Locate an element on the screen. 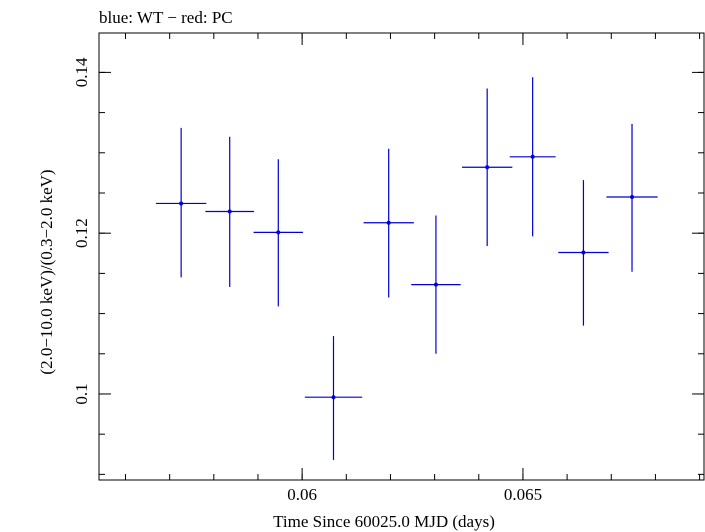  y-axis-label: (2.0−10.0 keV)/(0.3−2.0 keV) is located at coordinates (46, 271).